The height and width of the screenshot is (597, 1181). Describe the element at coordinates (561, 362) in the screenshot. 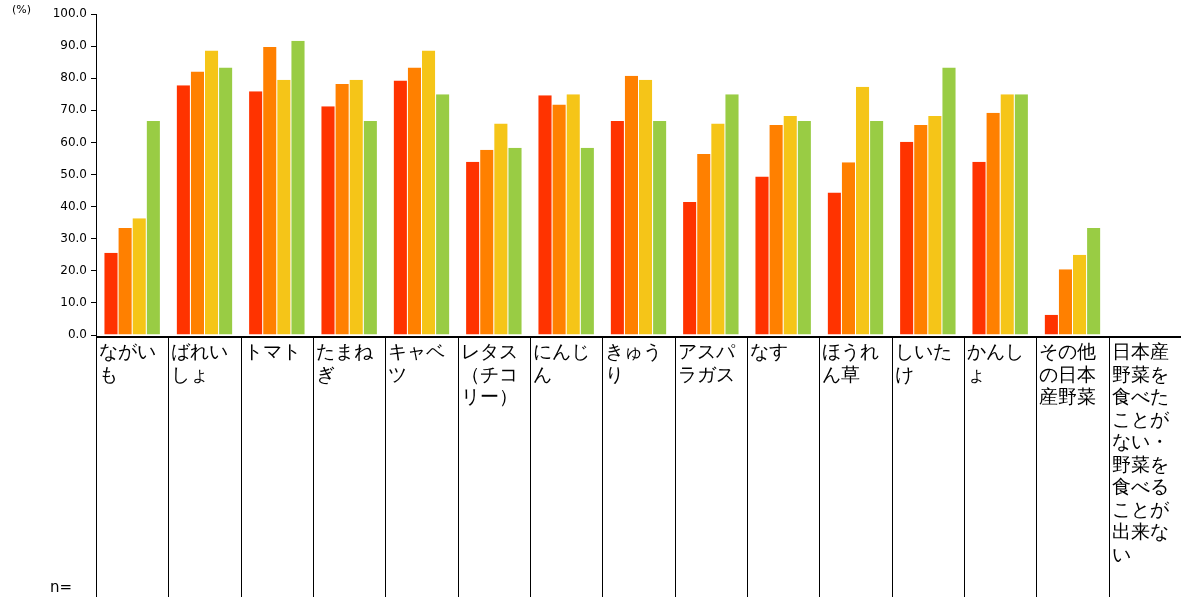

I see `x-tick-label: にんじん` at that location.